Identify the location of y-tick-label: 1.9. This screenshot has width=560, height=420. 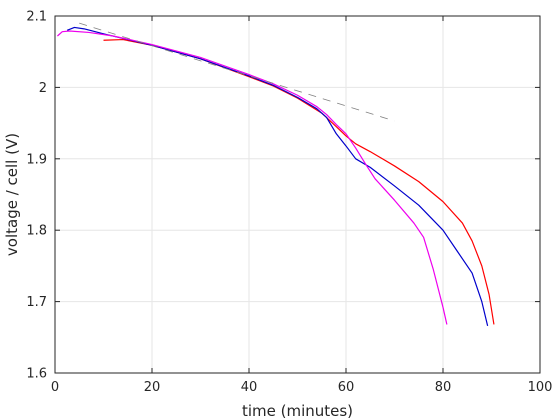
(36, 159).